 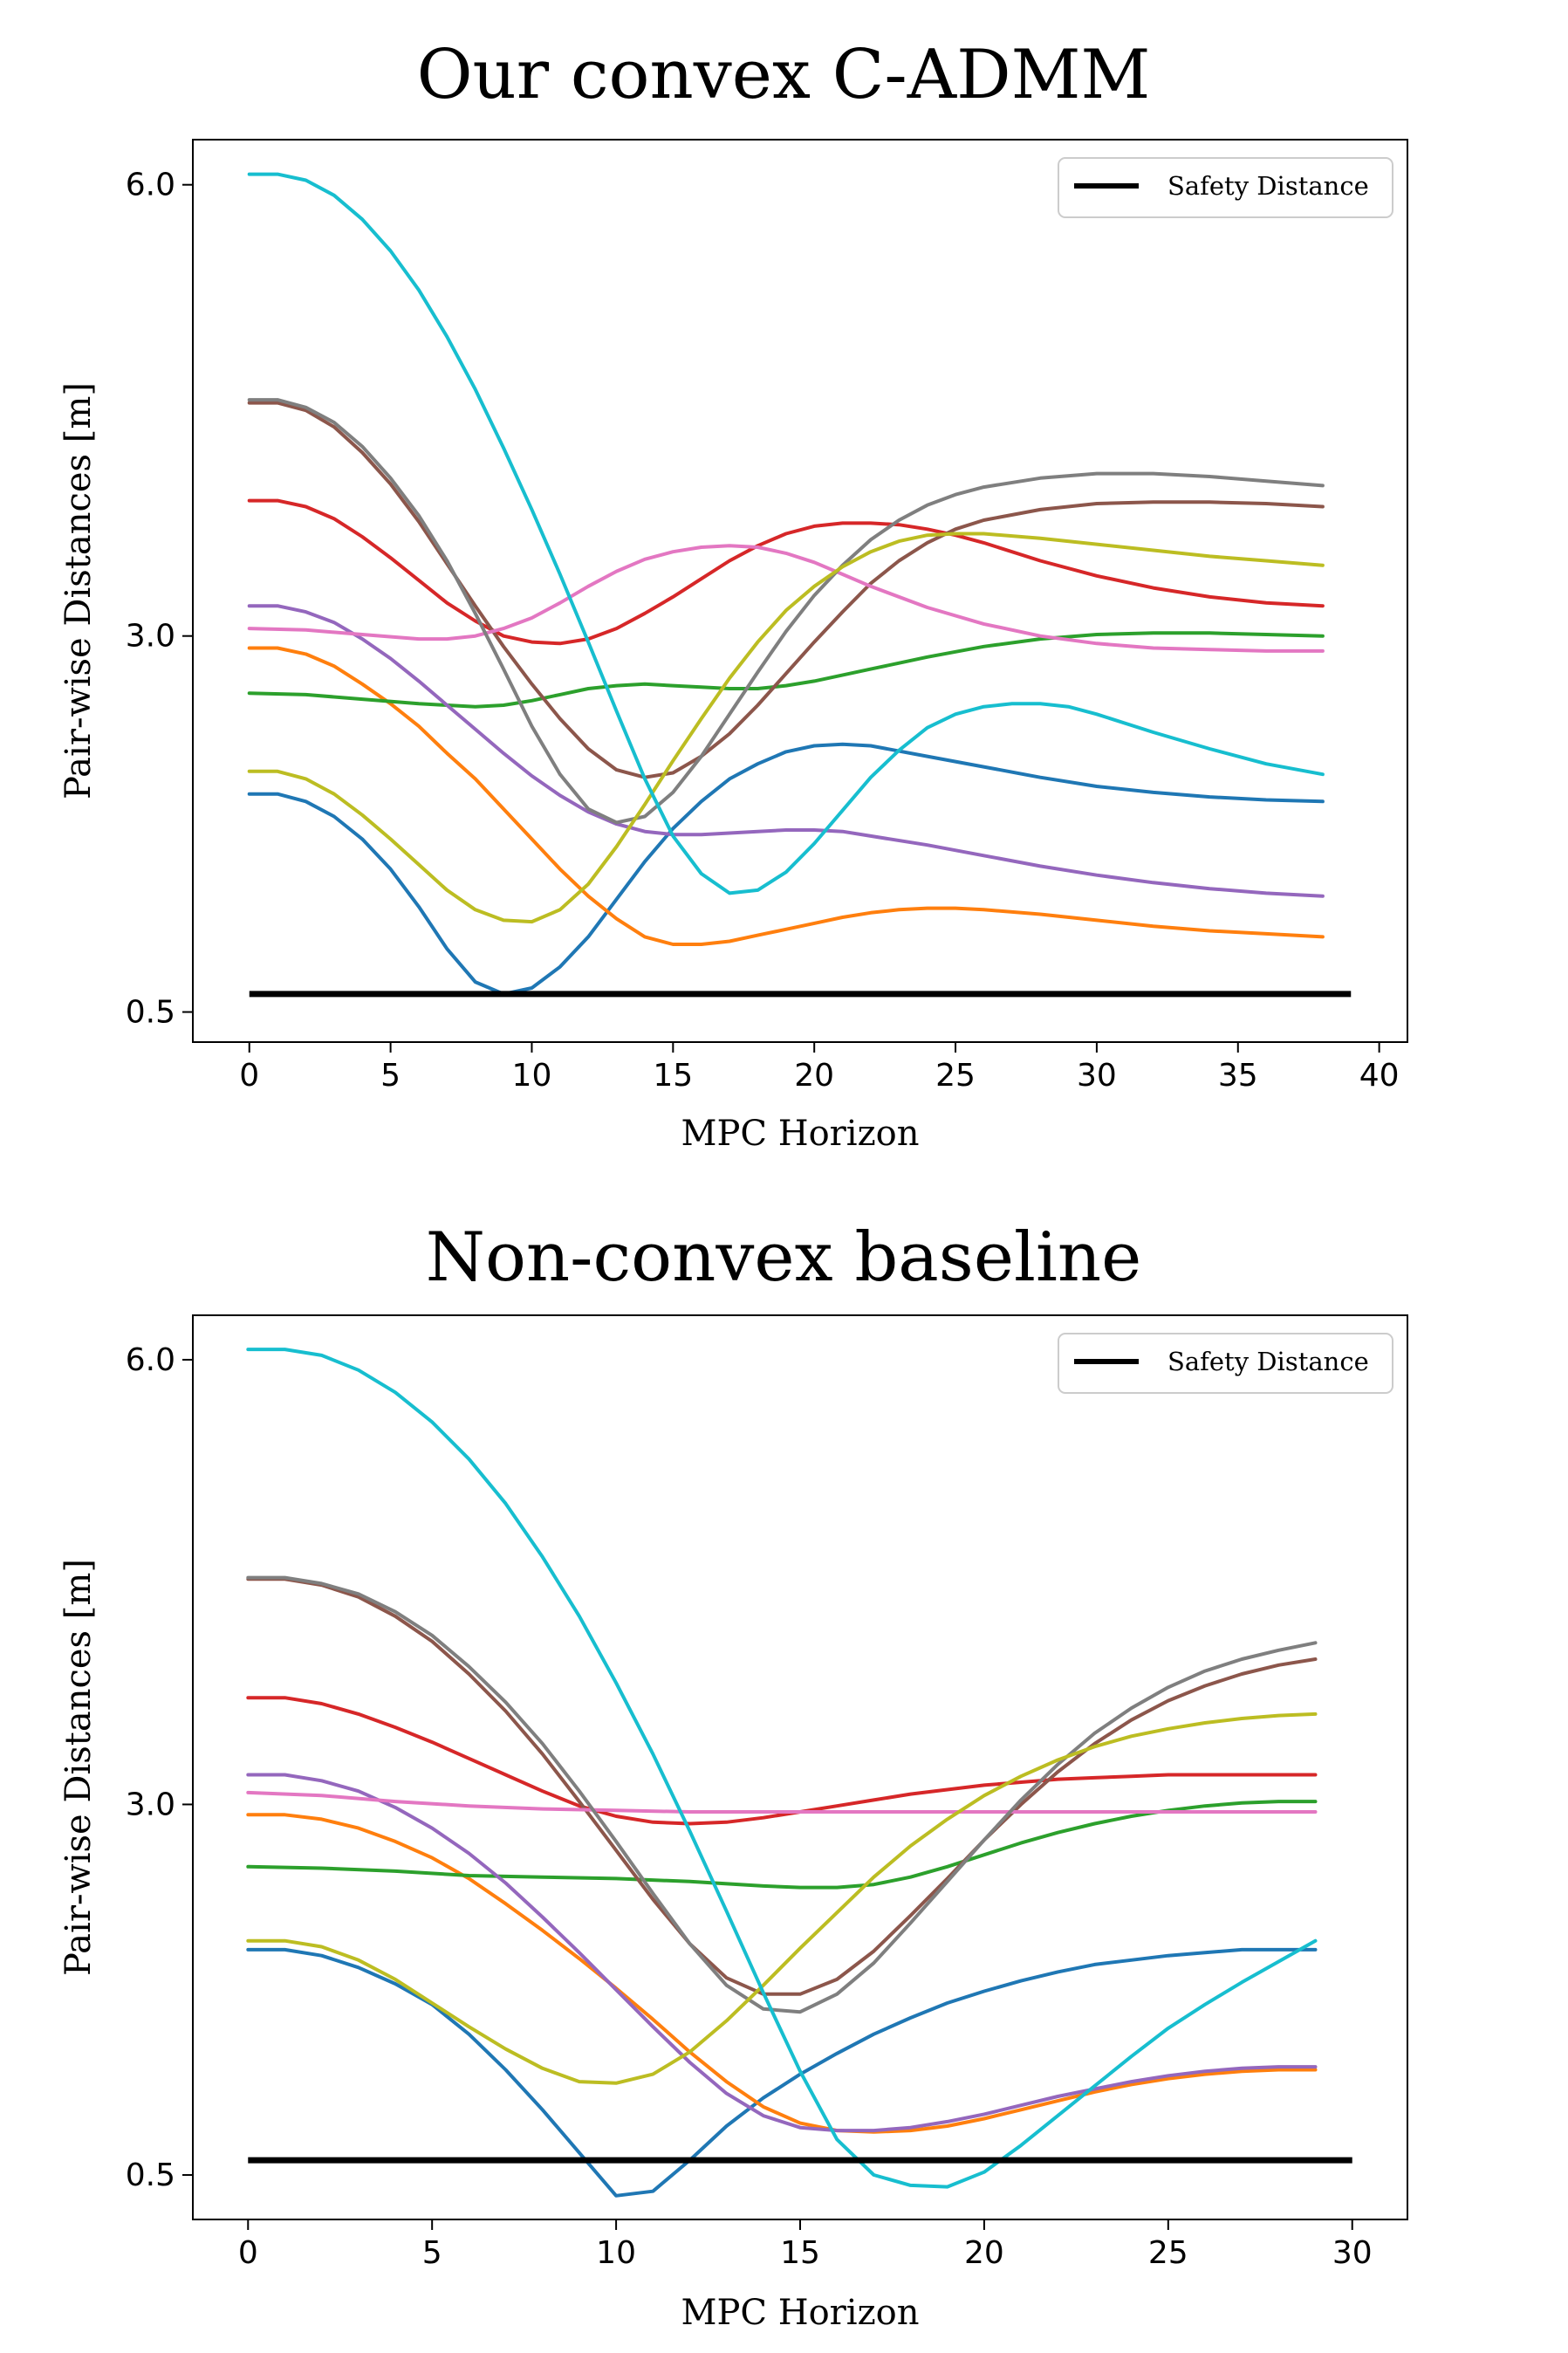 I want to click on x-tick-label: 35, so click(x=1238, y=1076).